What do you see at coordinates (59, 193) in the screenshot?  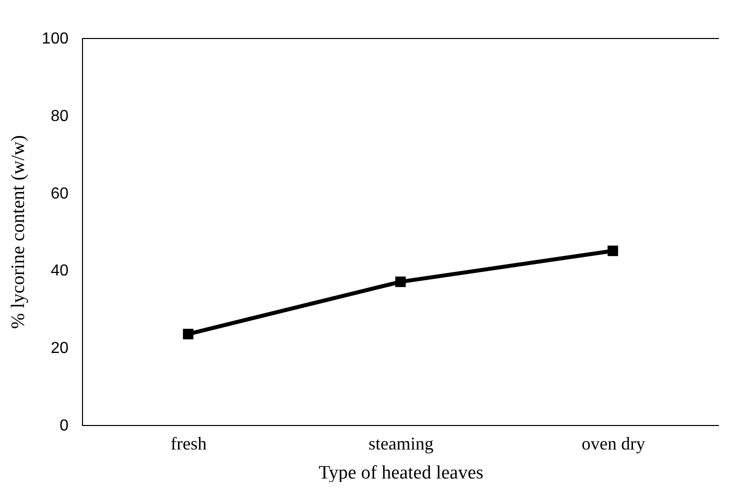 I see `y-tick-label: 60` at bounding box center [59, 193].